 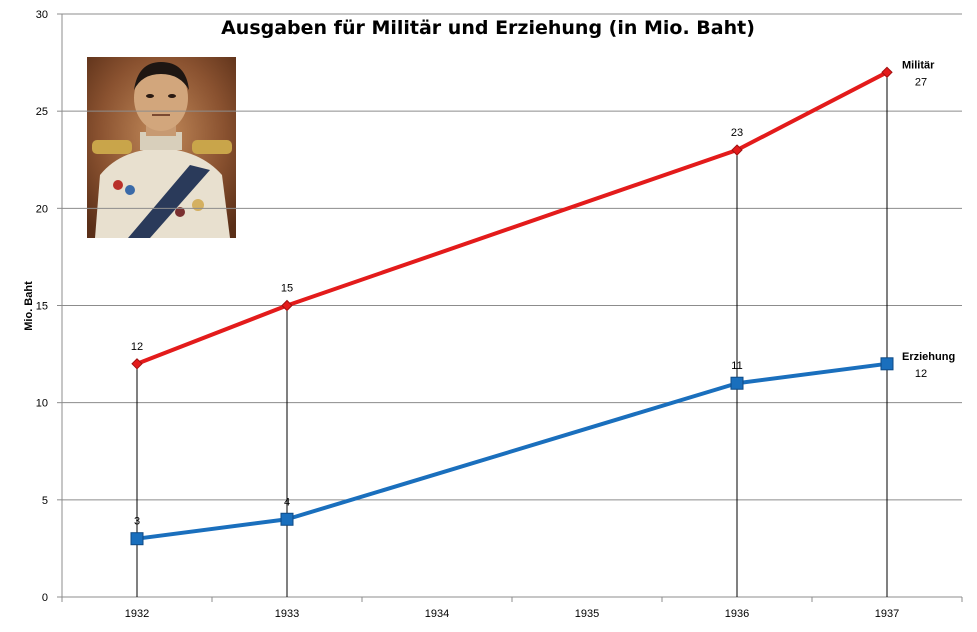 What do you see at coordinates (42, 307) in the screenshot?
I see `y-tick-label: 15` at bounding box center [42, 307].